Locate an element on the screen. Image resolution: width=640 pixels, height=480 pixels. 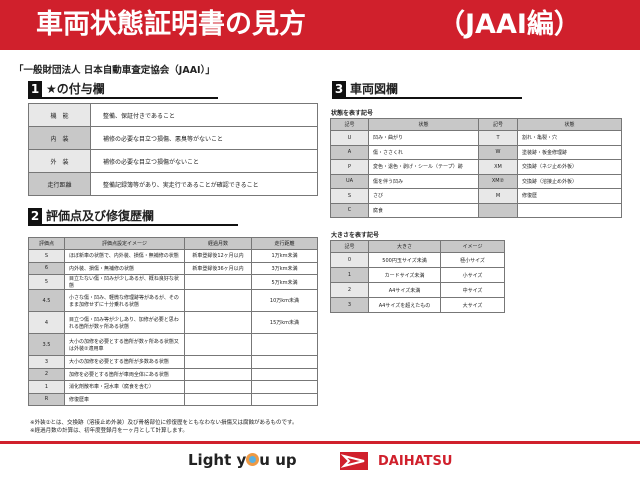
column-header: 走行距離 is located at coordinates (284, 243).